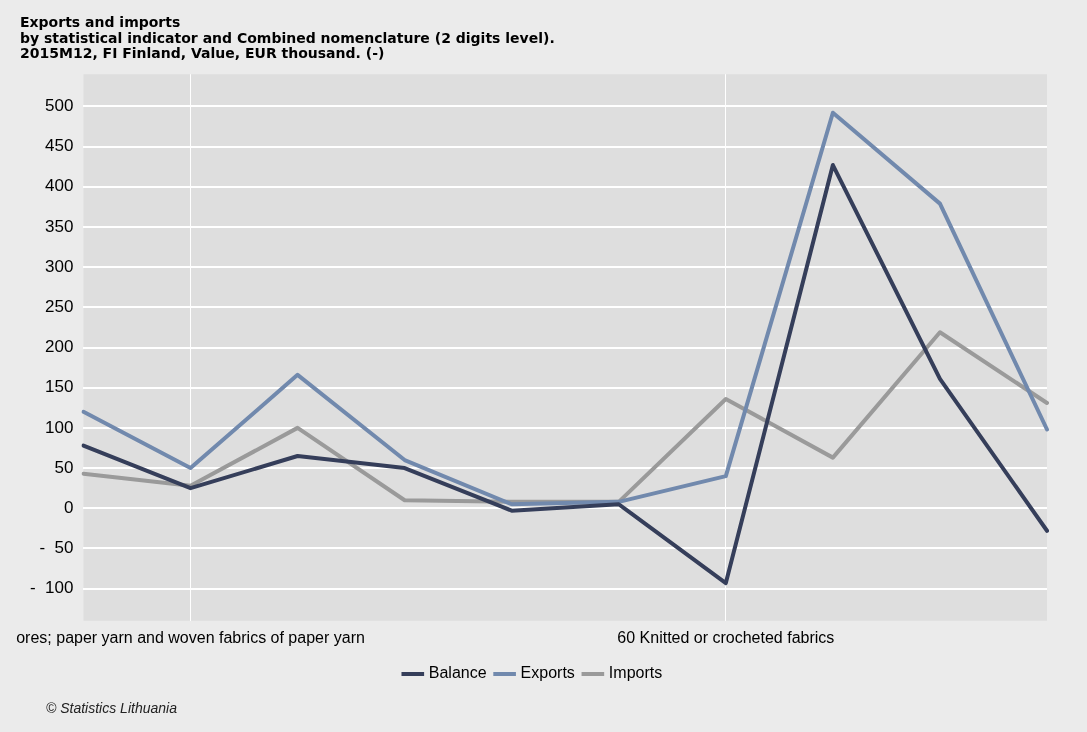 This screenshot has height=732, width=1087. Describe the element at coordinates (111, 708) in the screenshot. I see `text: © Statistics Lithuania` at that location.